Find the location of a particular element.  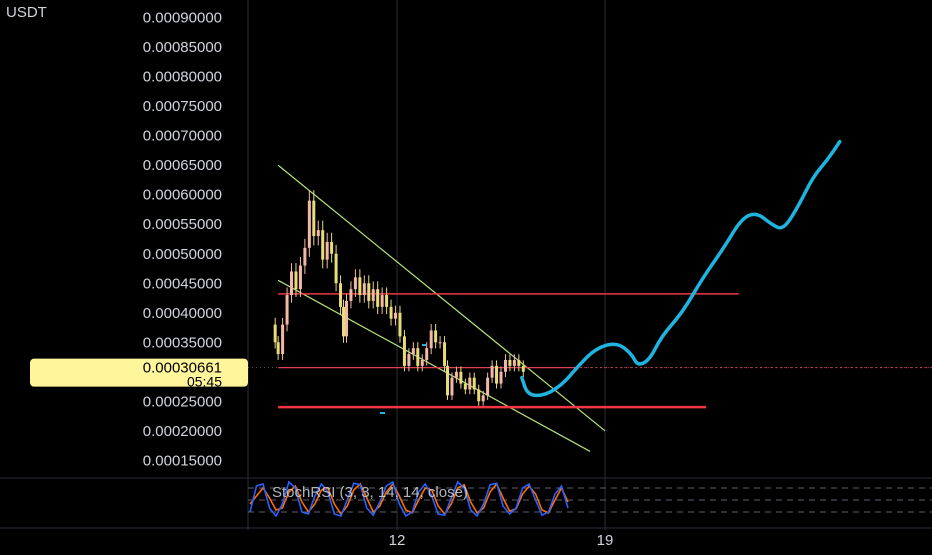

y-tick-label: 0.00070000 is located at coordinates (182, 136).